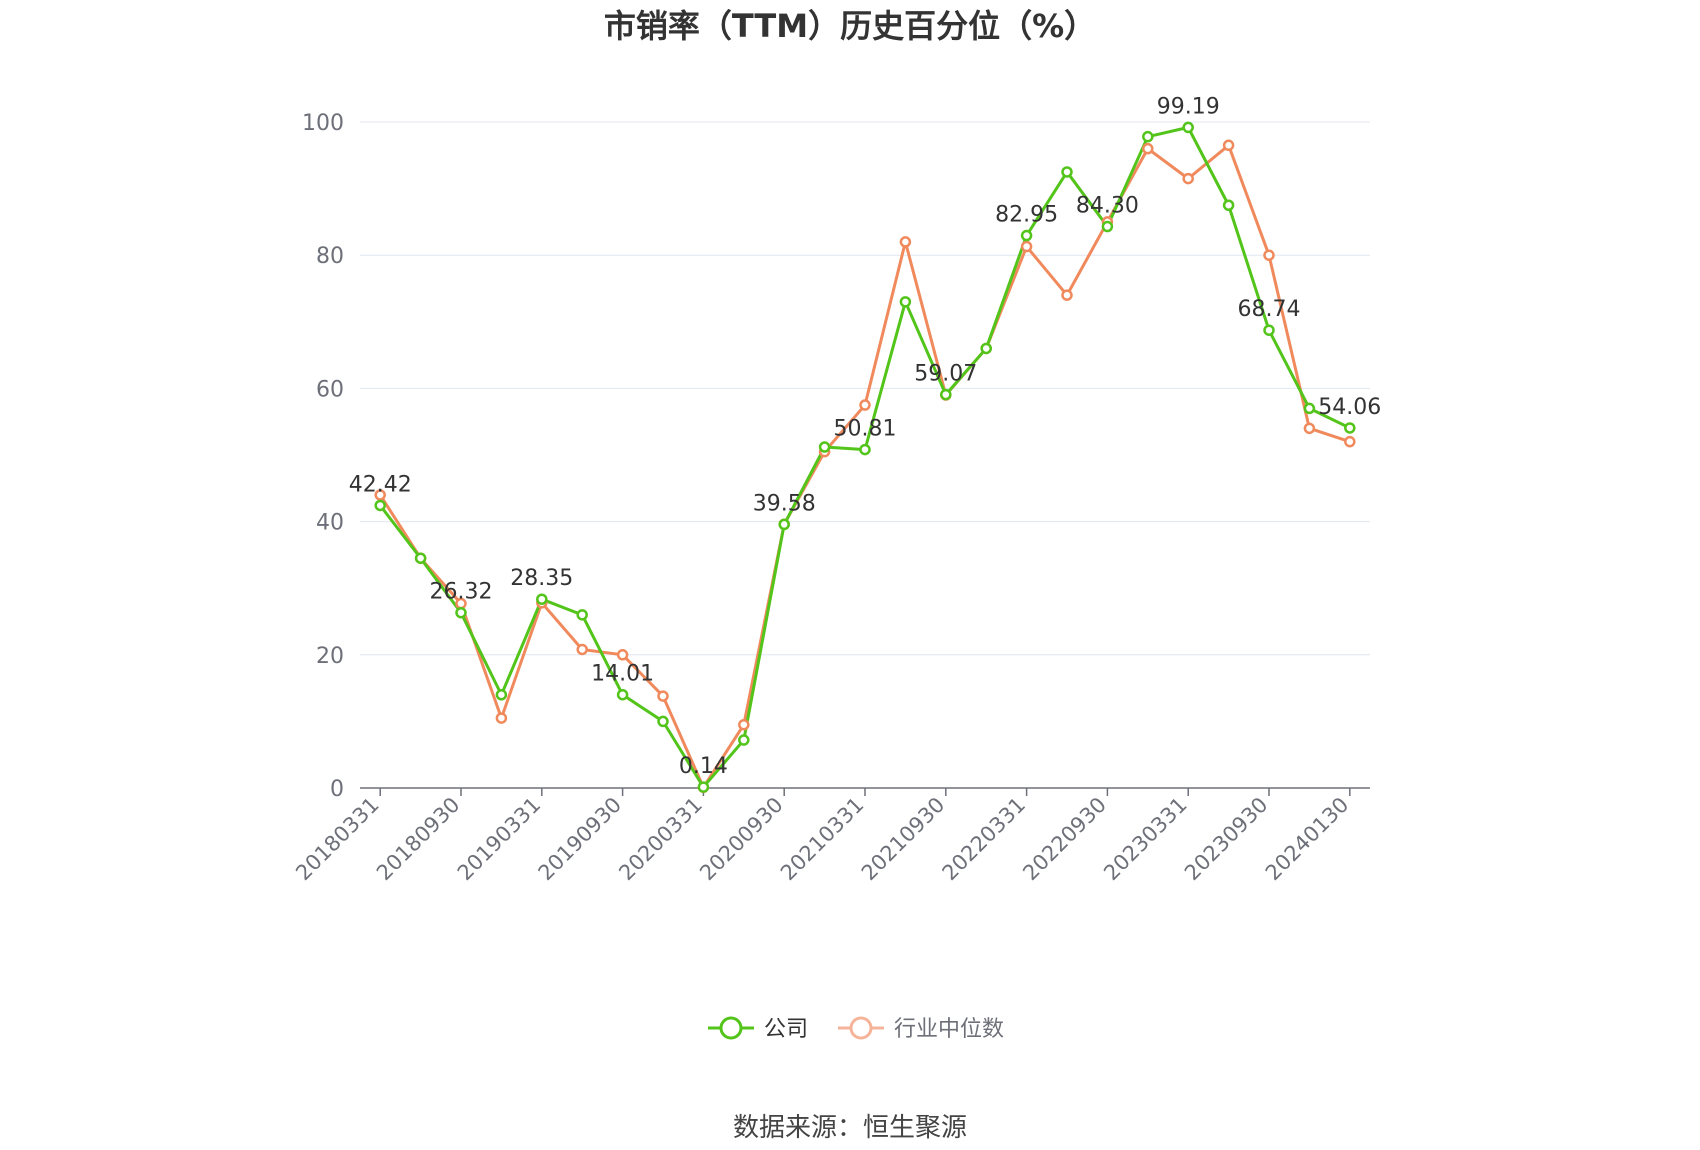 This screenshot has width=1700, height=1150. I want to click on x-tick-label: 20210930, so click(903, 839).